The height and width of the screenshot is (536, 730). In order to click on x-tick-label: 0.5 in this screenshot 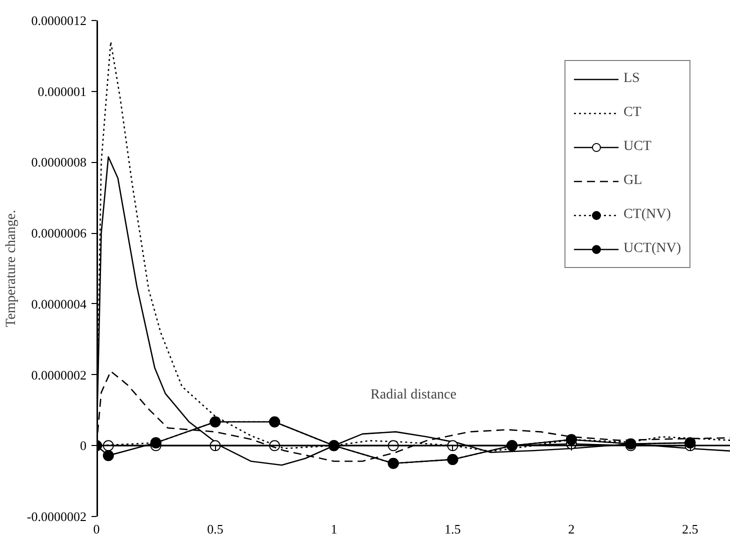, I will do `click(215, 529)`.